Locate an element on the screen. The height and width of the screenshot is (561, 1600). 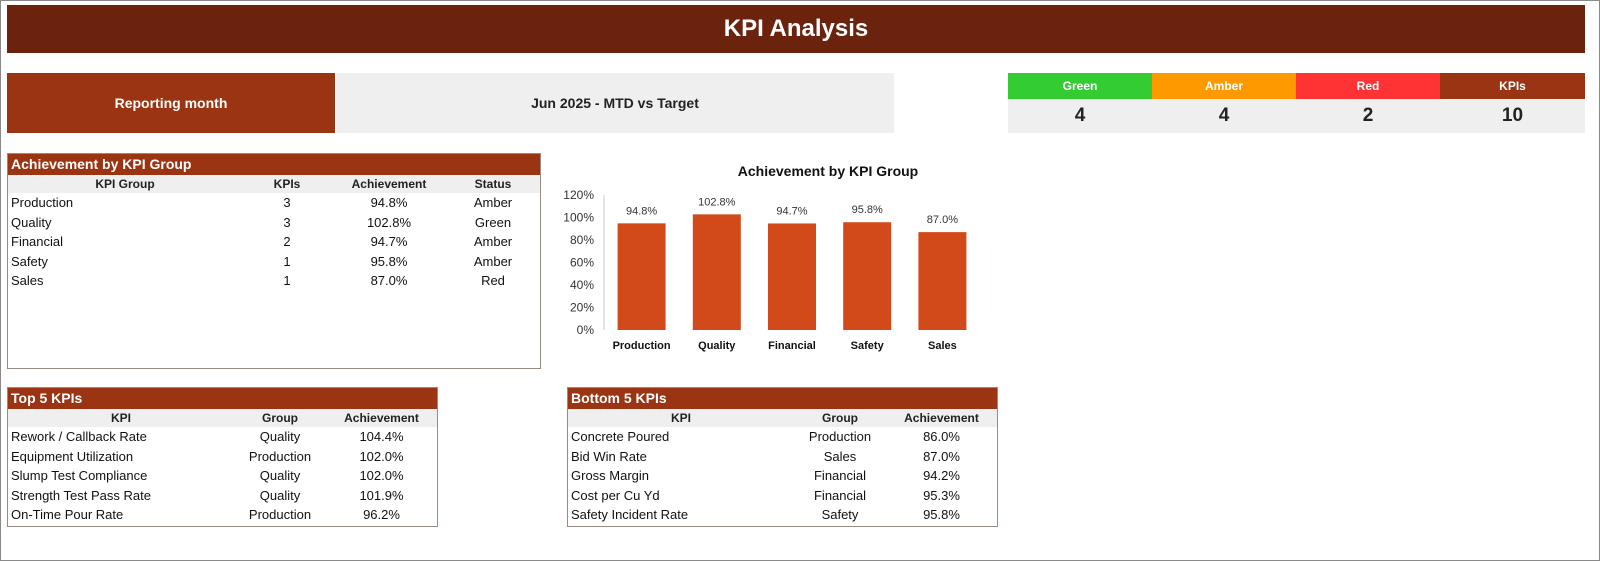
y-tick-label: 100% is located at coordinates (578, 218).